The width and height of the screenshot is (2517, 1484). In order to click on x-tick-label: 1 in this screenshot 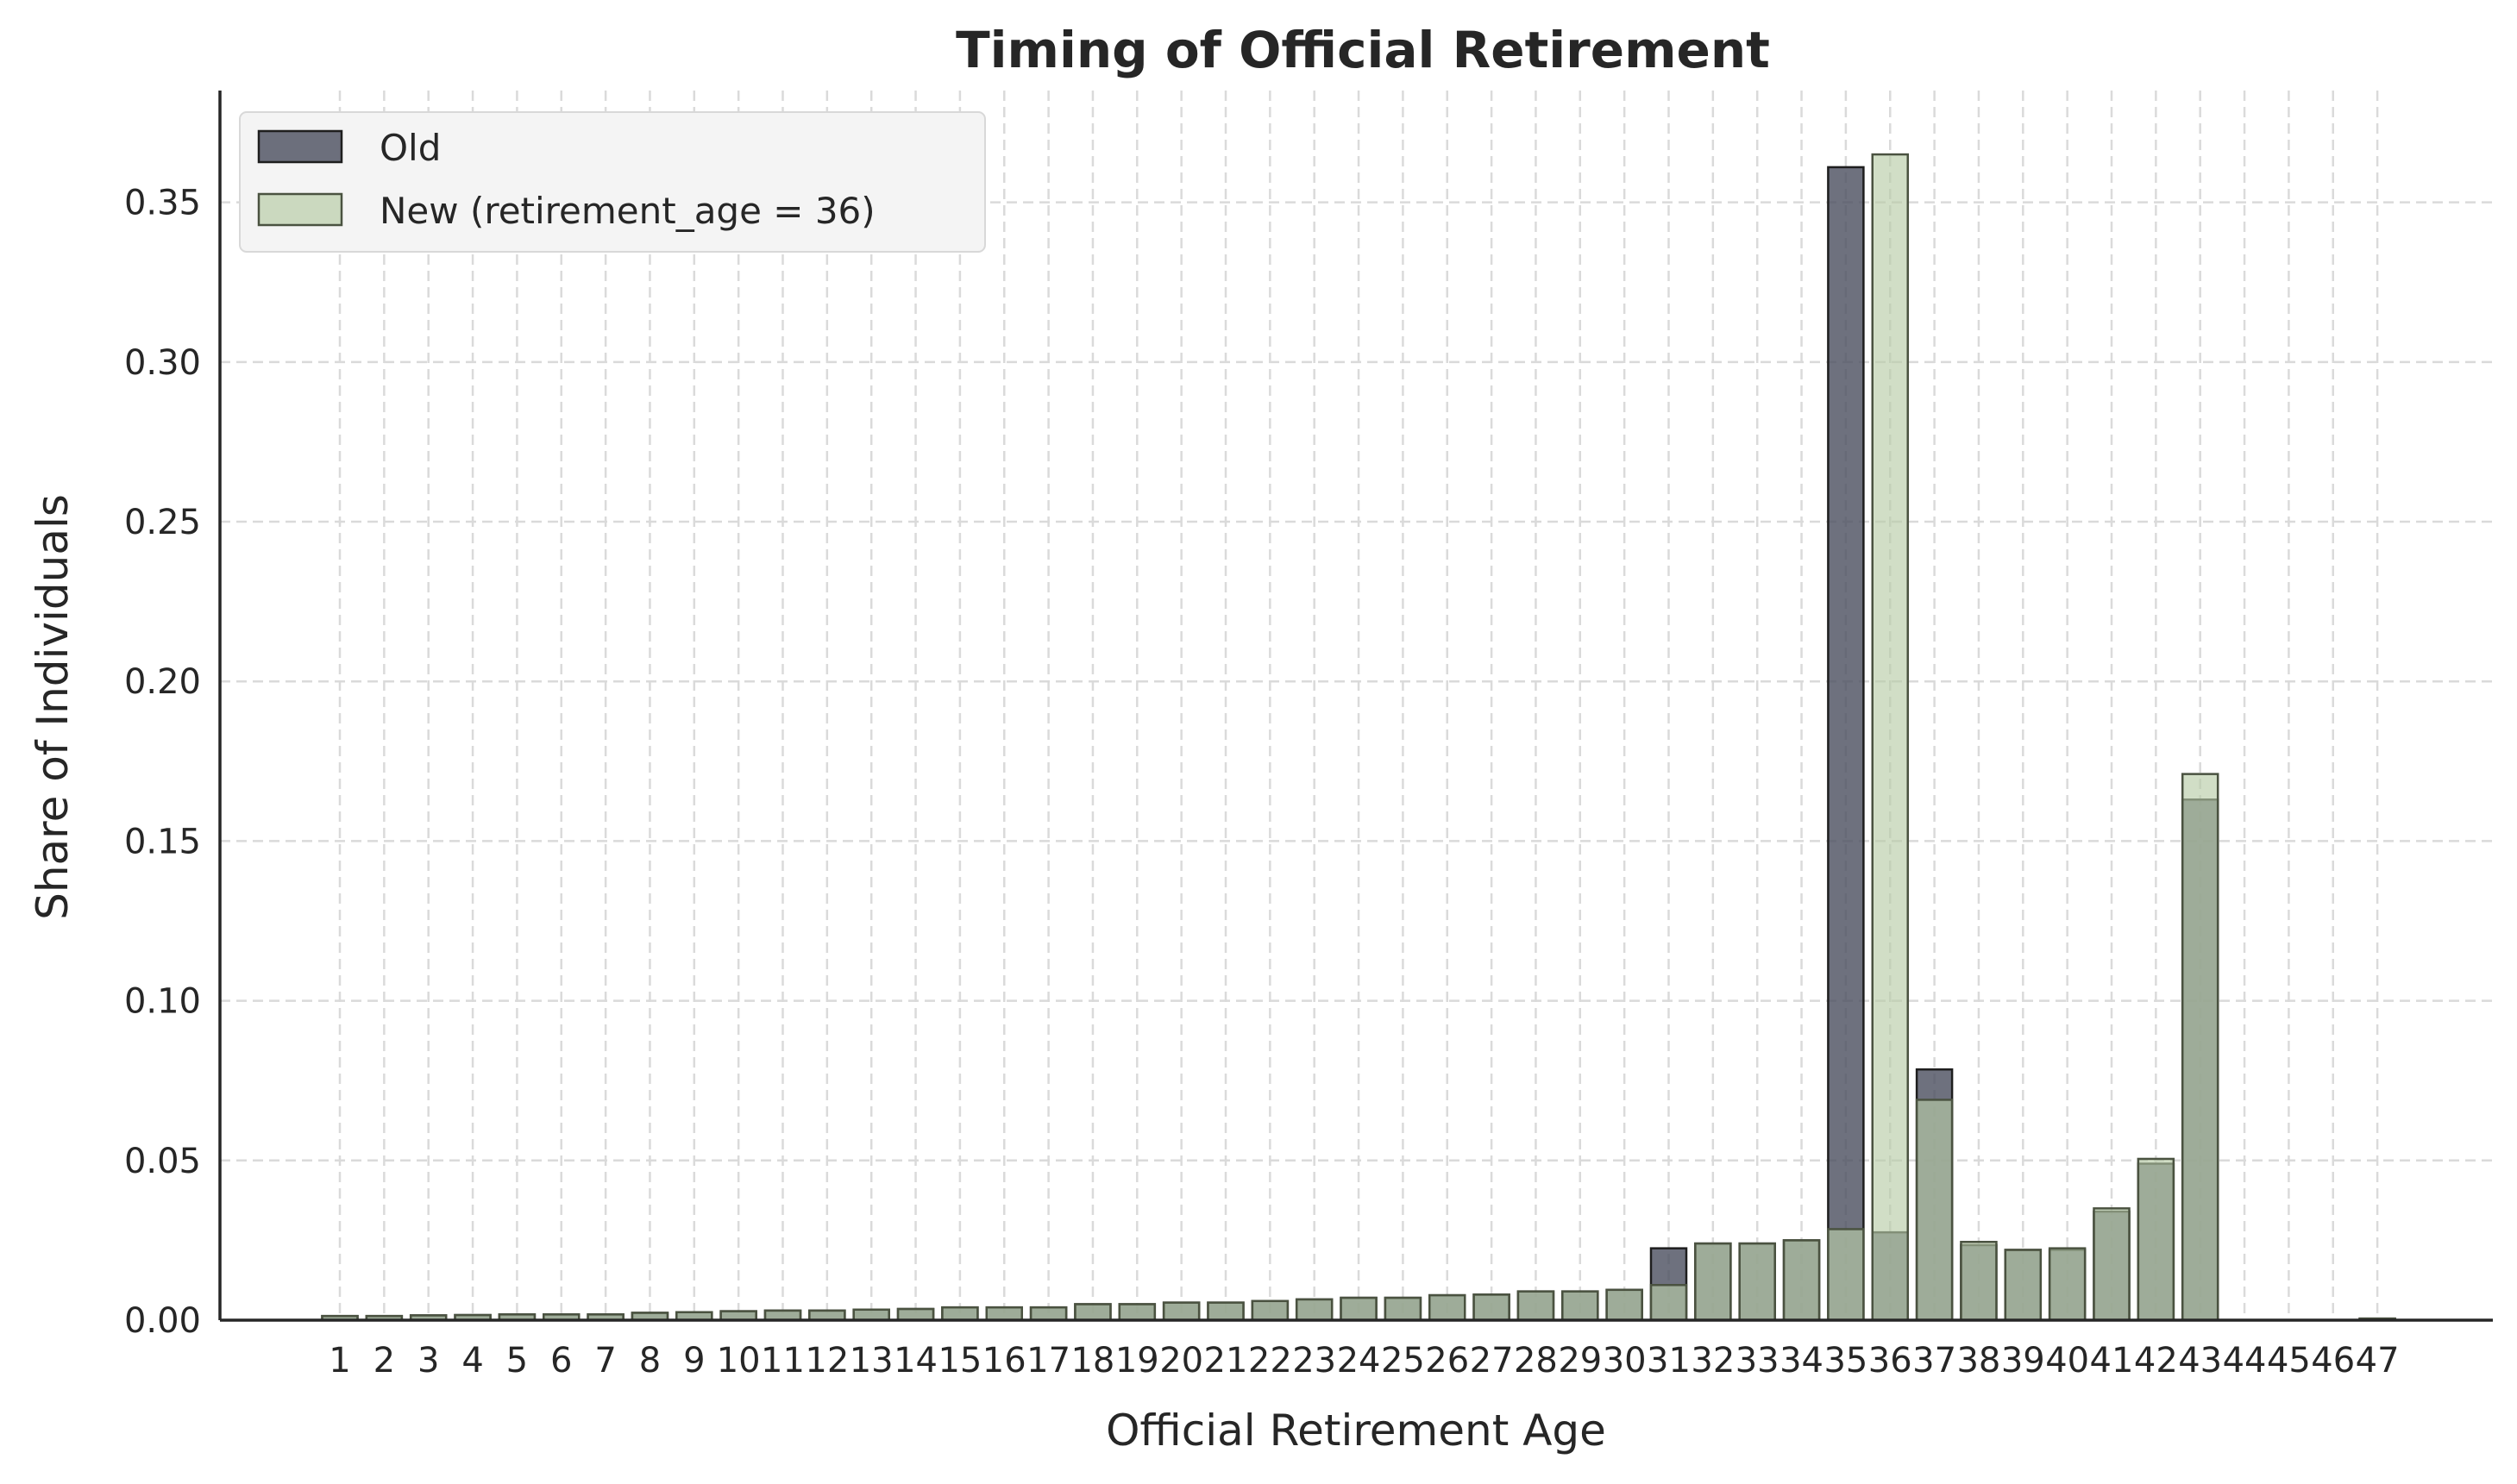, I will do `click(339, 1361)`.